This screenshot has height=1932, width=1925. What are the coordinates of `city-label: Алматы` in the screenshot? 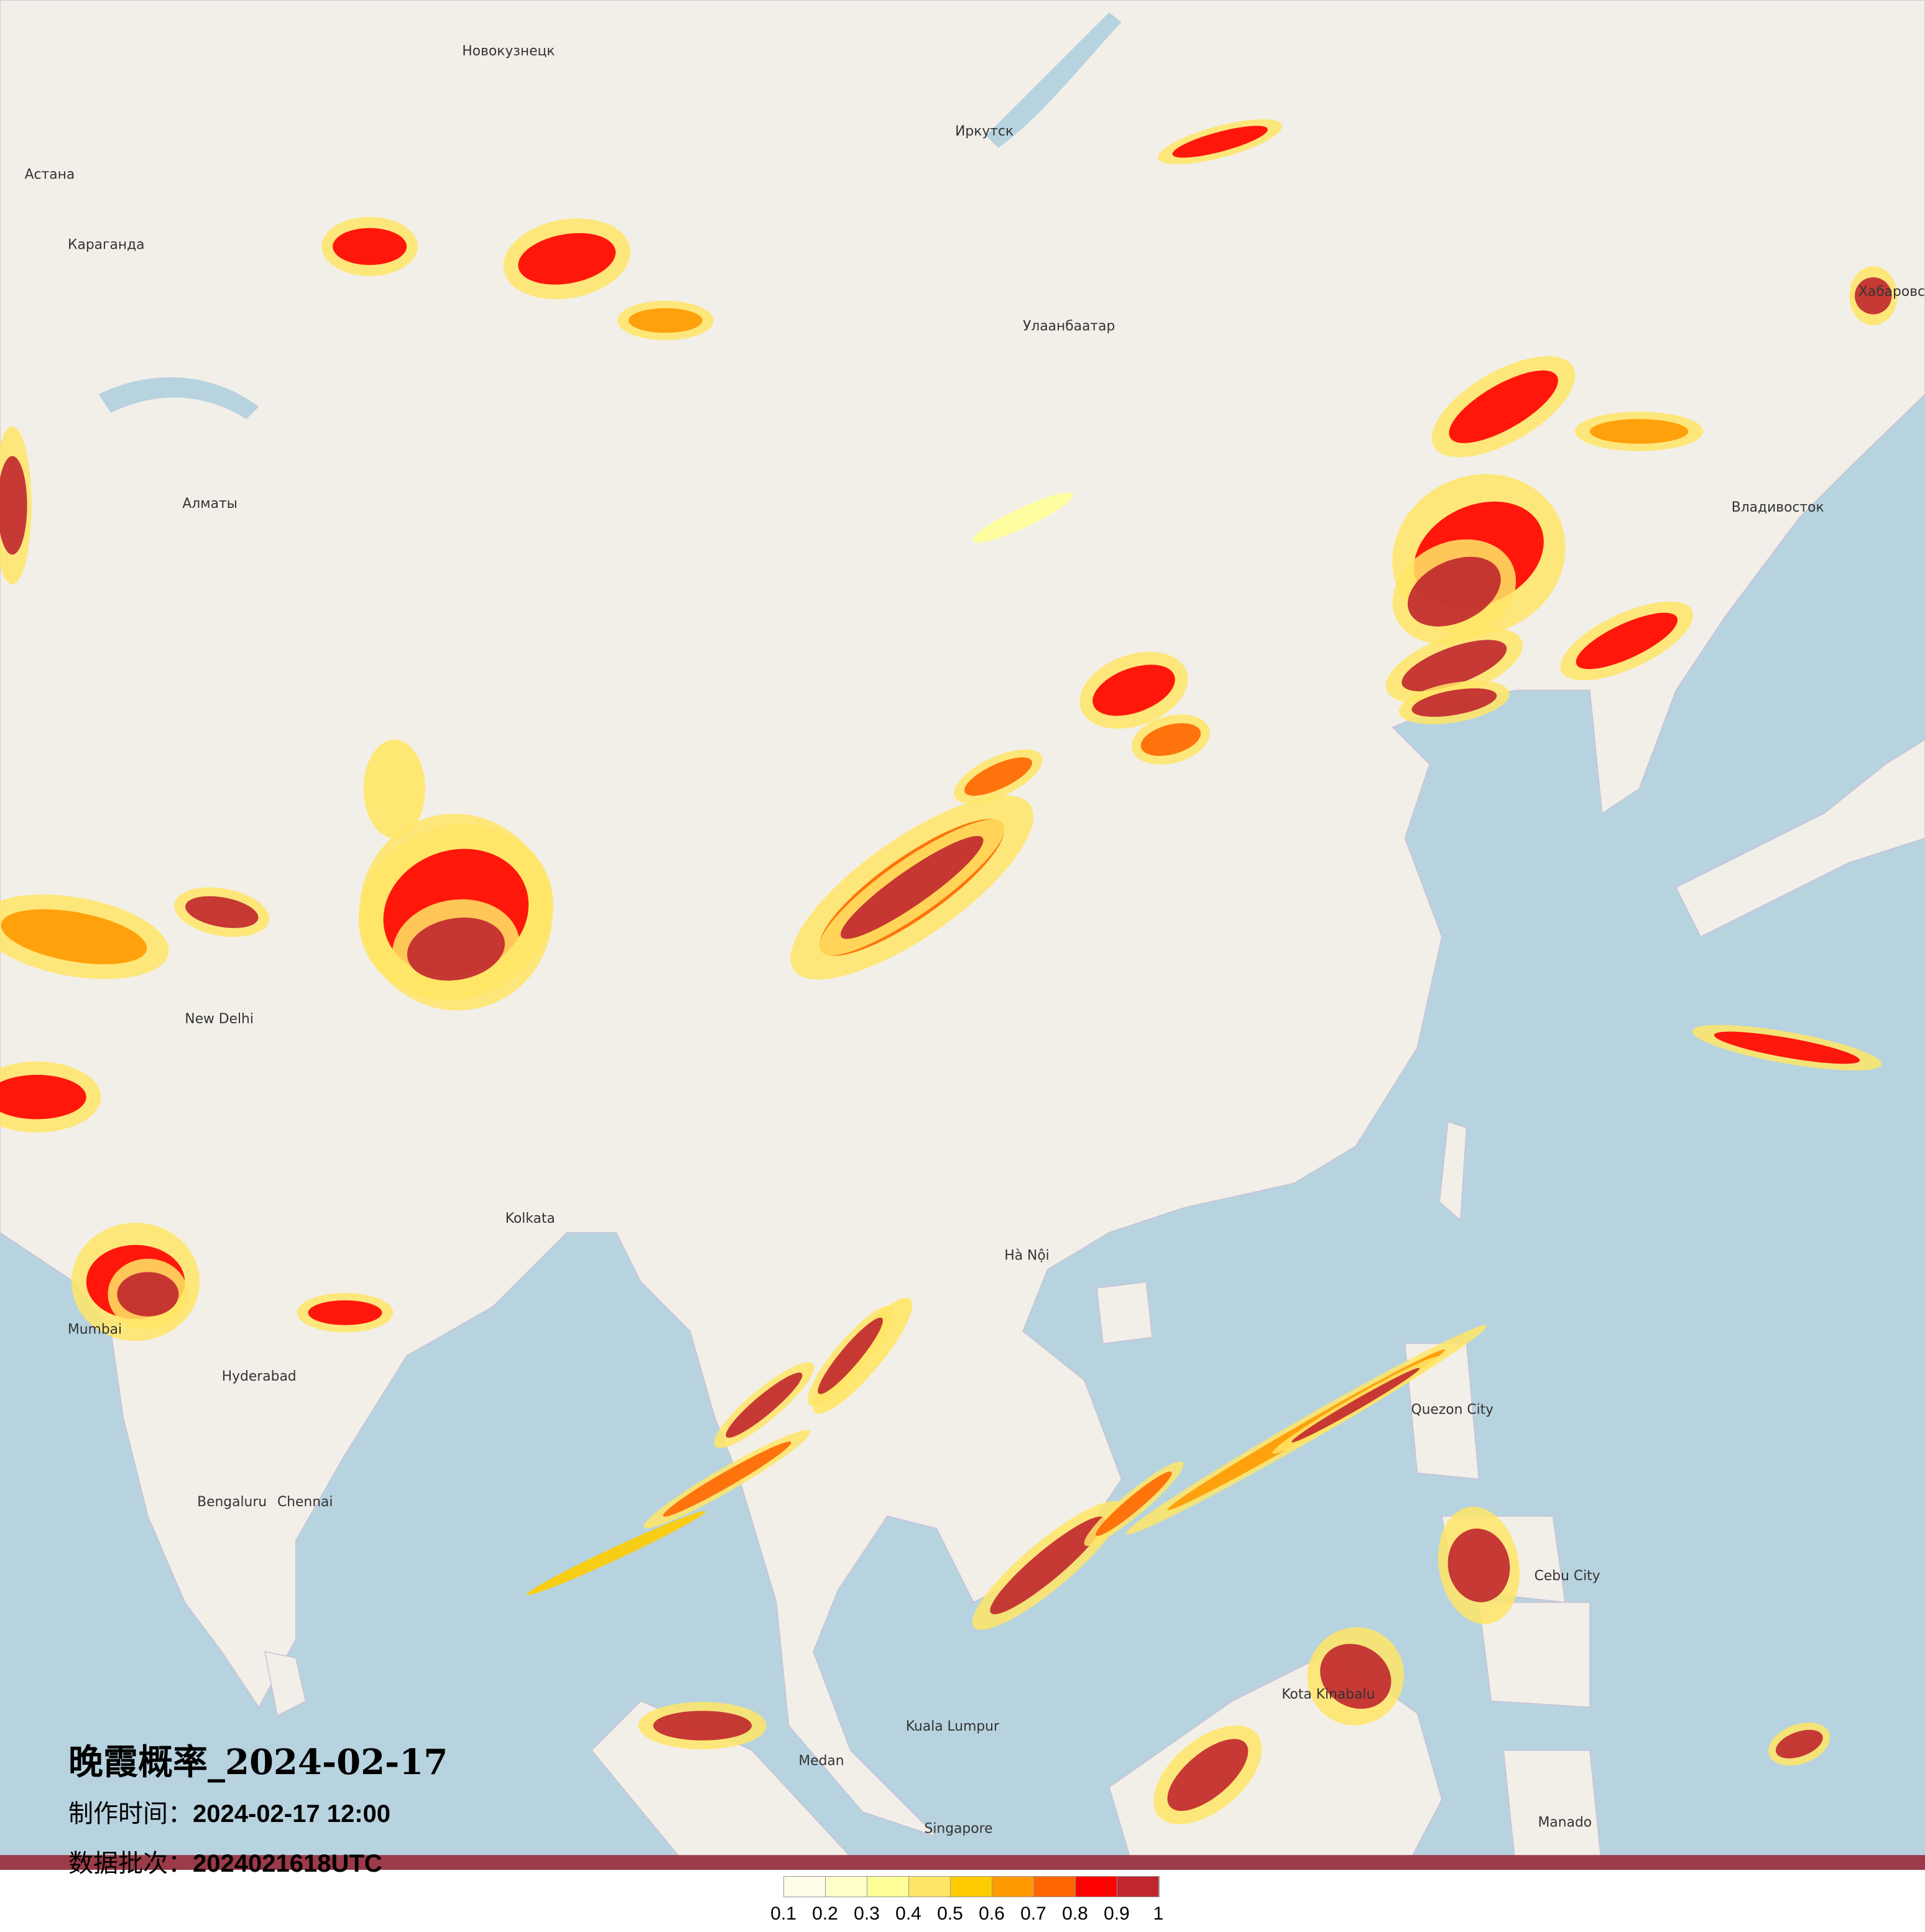 It's located at (210, 504).